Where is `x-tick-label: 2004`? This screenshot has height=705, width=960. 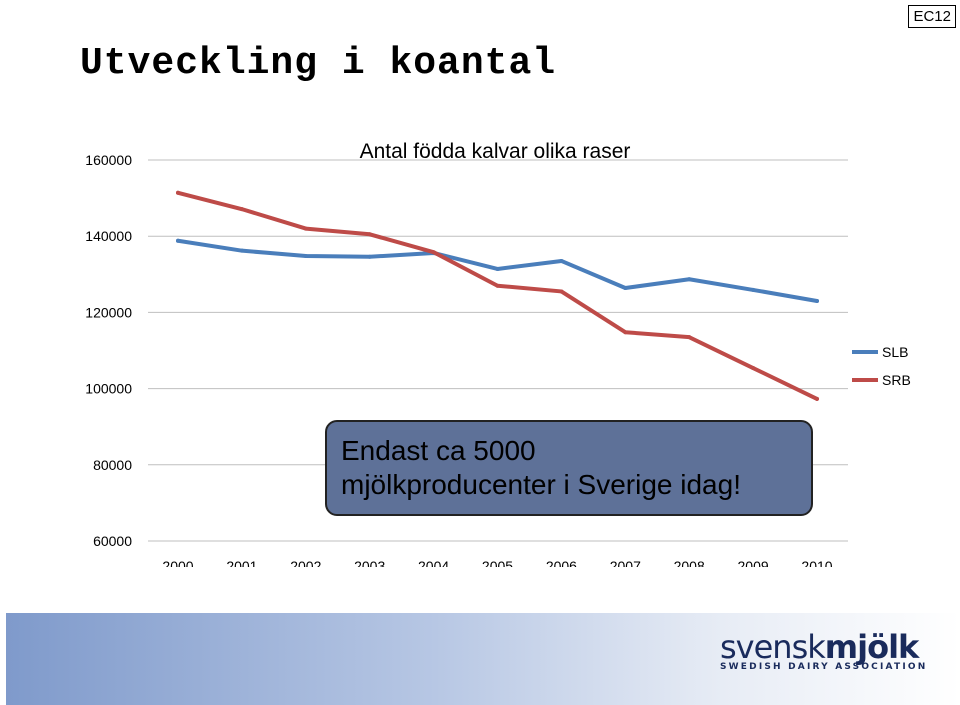
x-tick-label: 2004 is located at coordinates (433, 564).